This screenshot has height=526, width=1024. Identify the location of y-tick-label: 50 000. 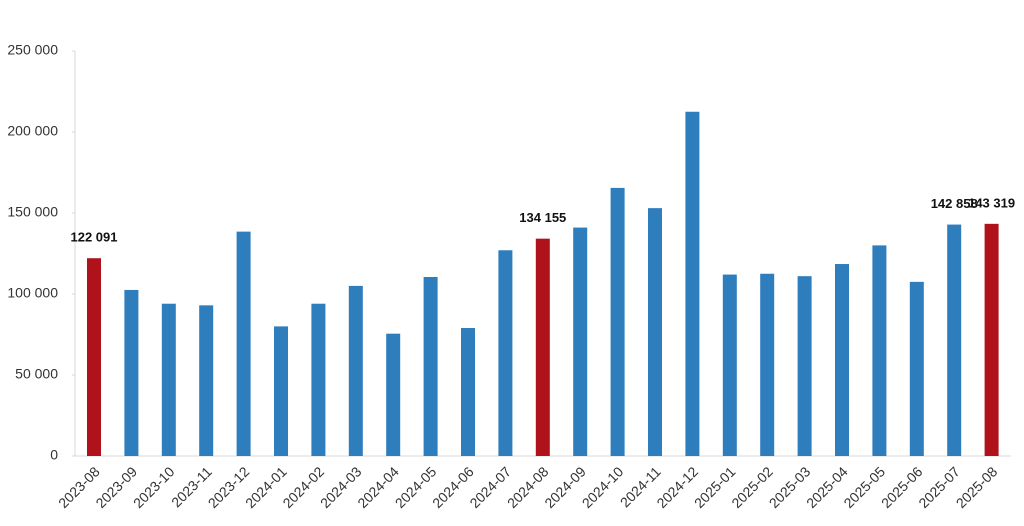
(36, 374).